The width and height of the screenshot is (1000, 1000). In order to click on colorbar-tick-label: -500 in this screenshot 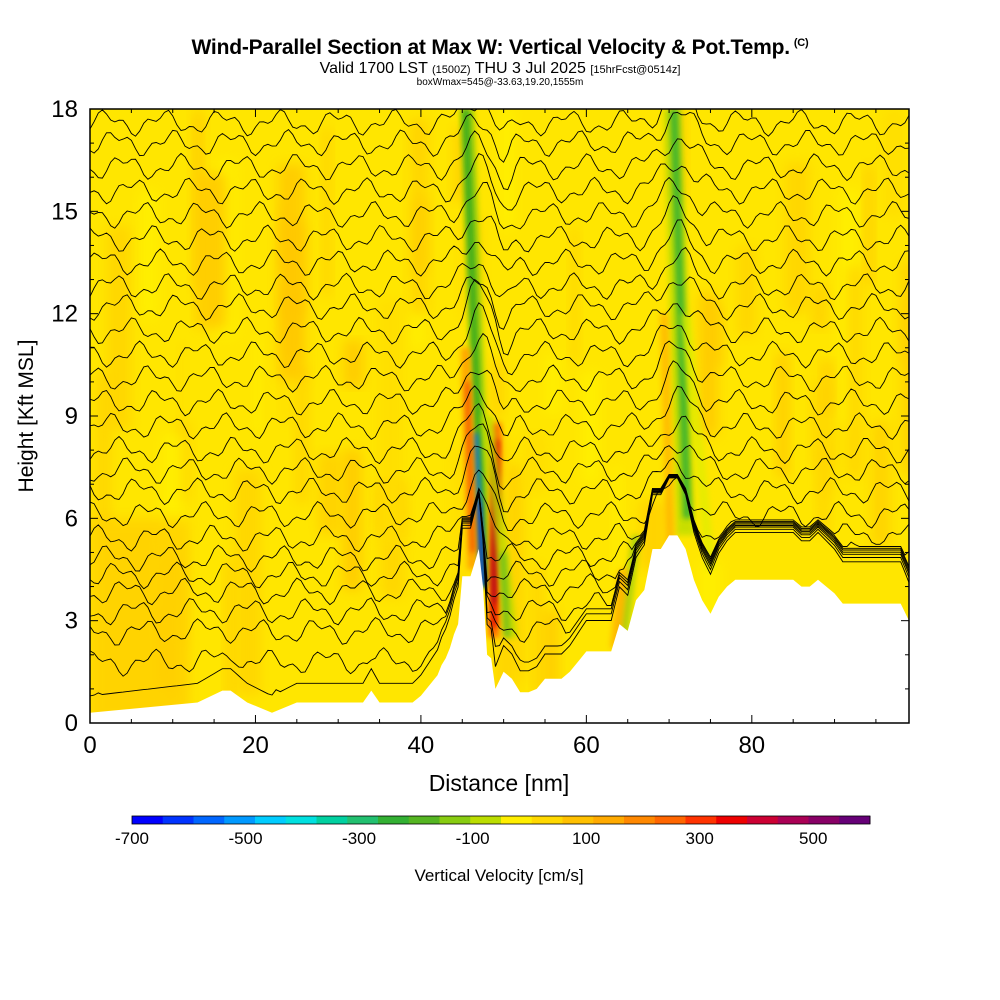, I will do `click(246, 838)`.